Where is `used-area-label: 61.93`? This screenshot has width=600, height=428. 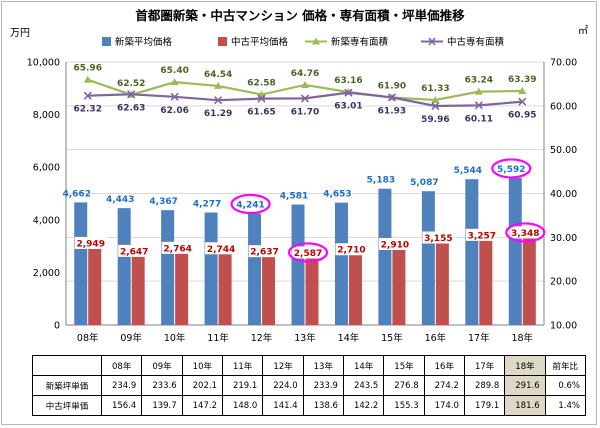 used-area-label: 61.93 is located at coordinates (392, 111).